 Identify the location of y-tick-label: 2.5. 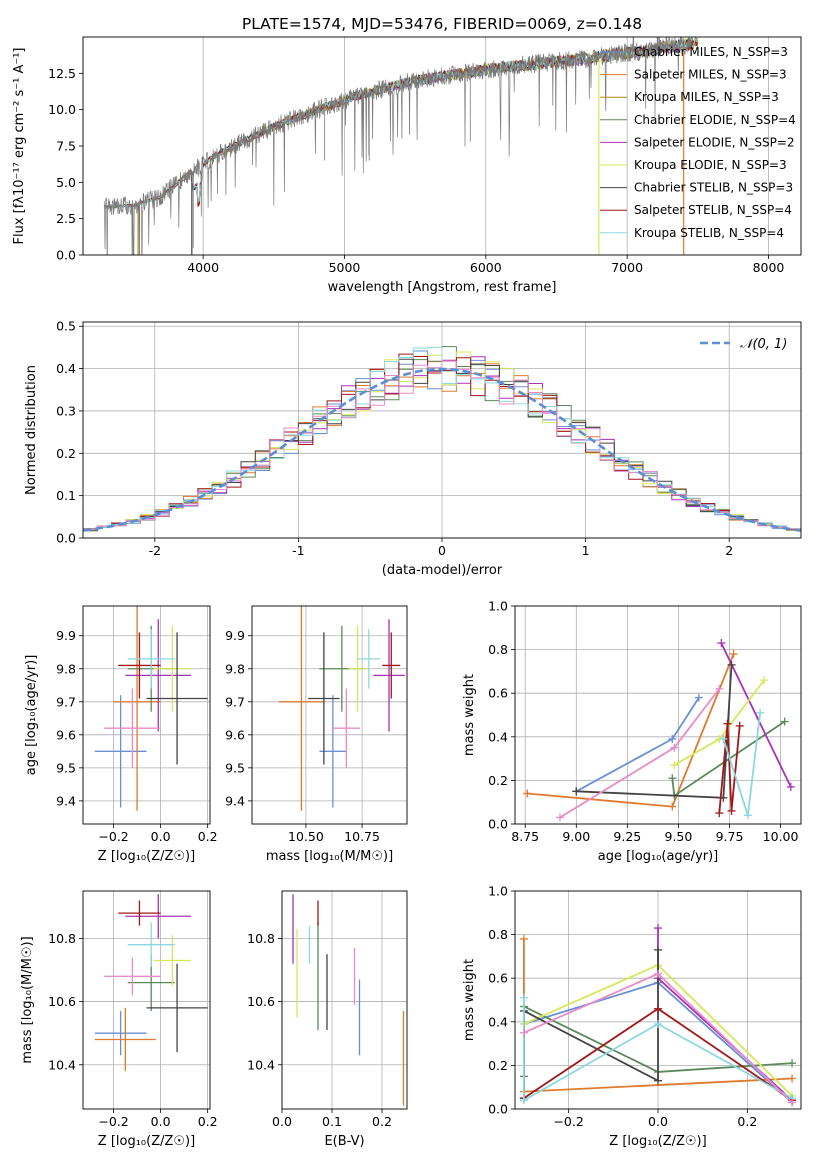
(66, 218).